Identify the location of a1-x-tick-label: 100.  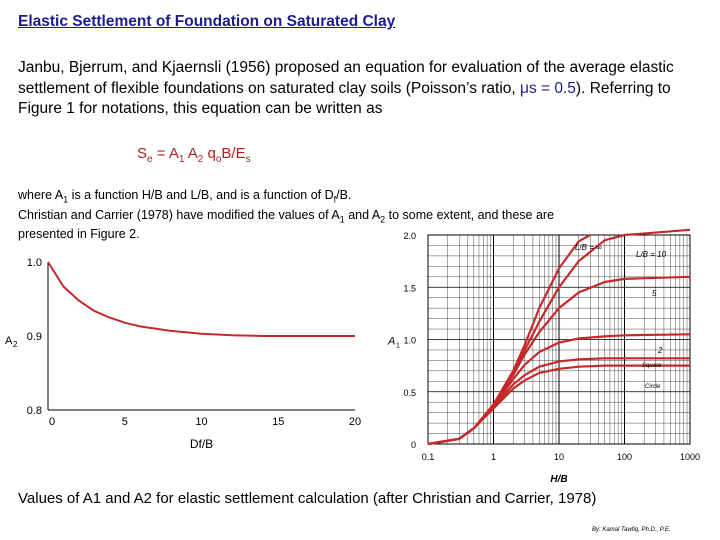
(624, 457).